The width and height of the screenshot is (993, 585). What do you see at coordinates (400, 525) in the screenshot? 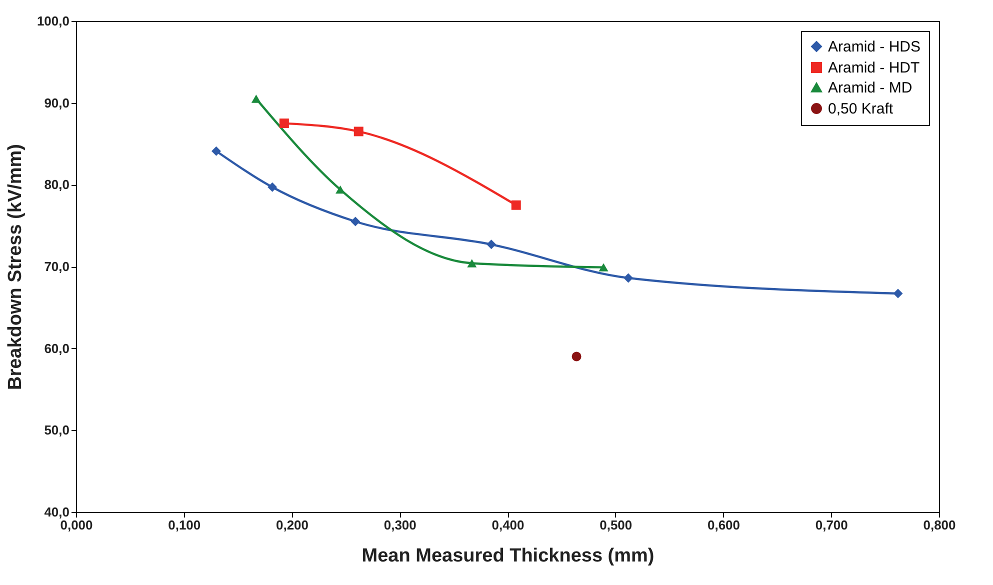
I see `x-tick-label: 0,300` at bounding box center [400, 525].